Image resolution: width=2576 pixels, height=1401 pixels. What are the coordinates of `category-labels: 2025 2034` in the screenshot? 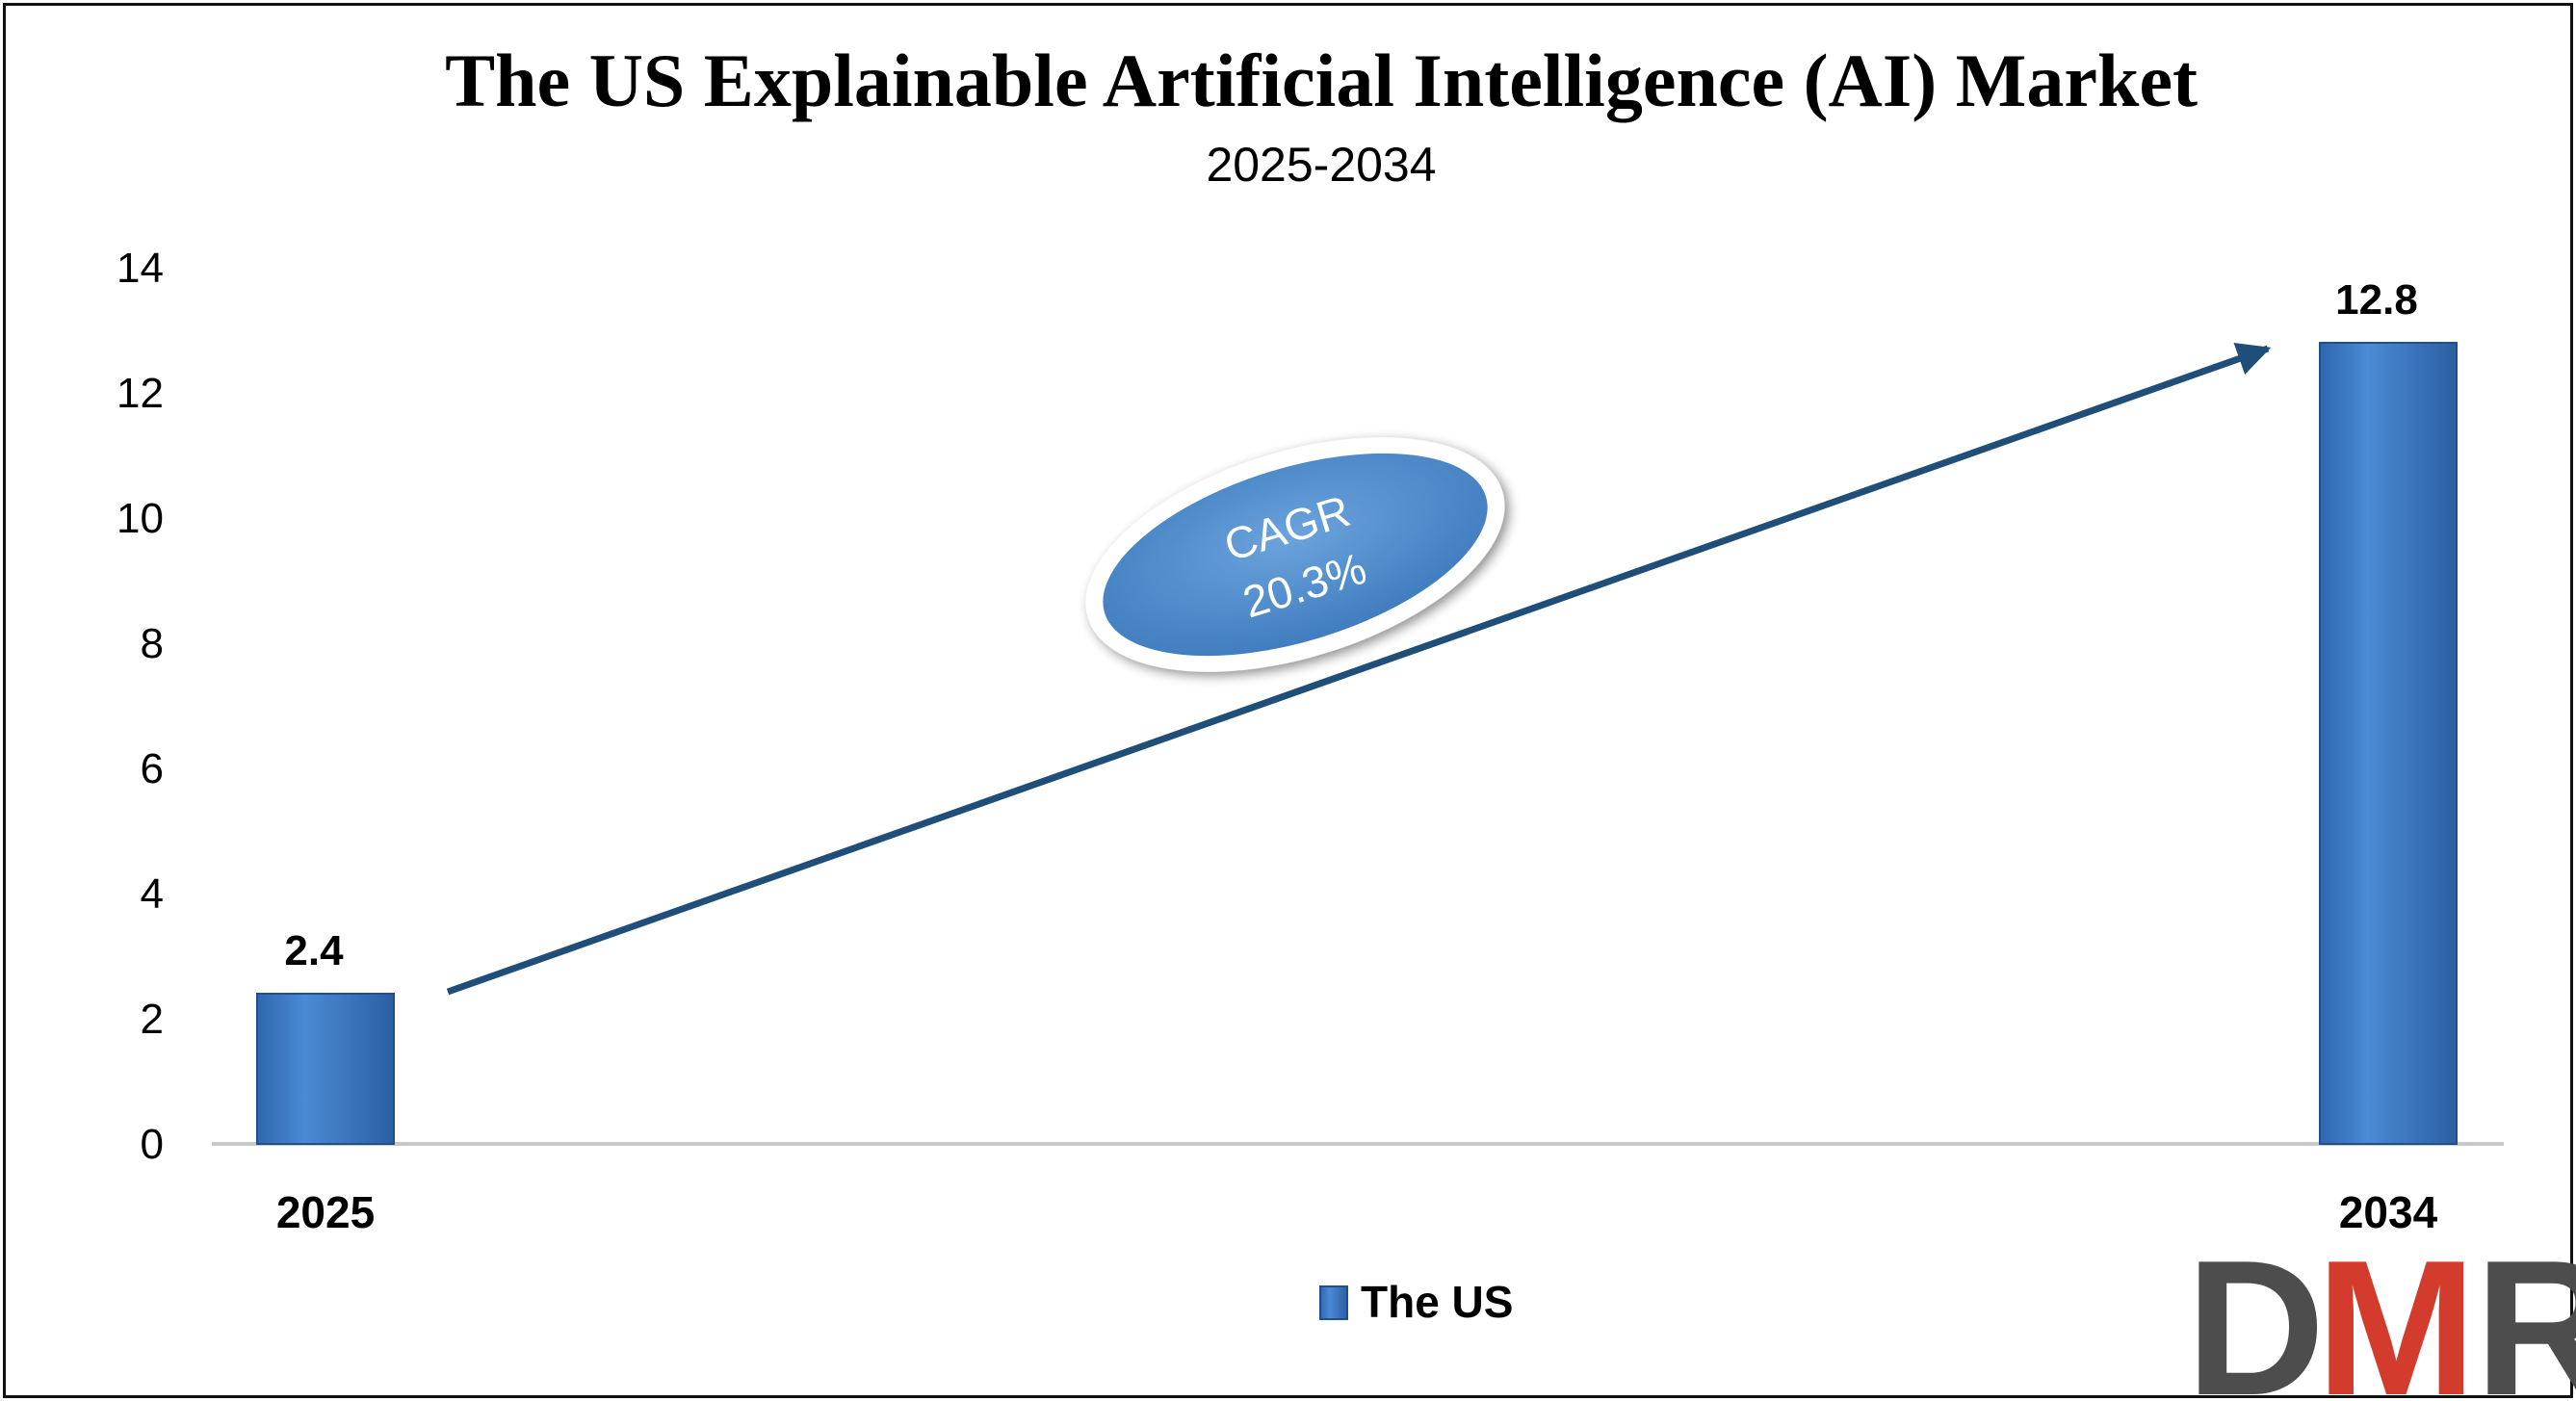 It's located at (1357, 1212).